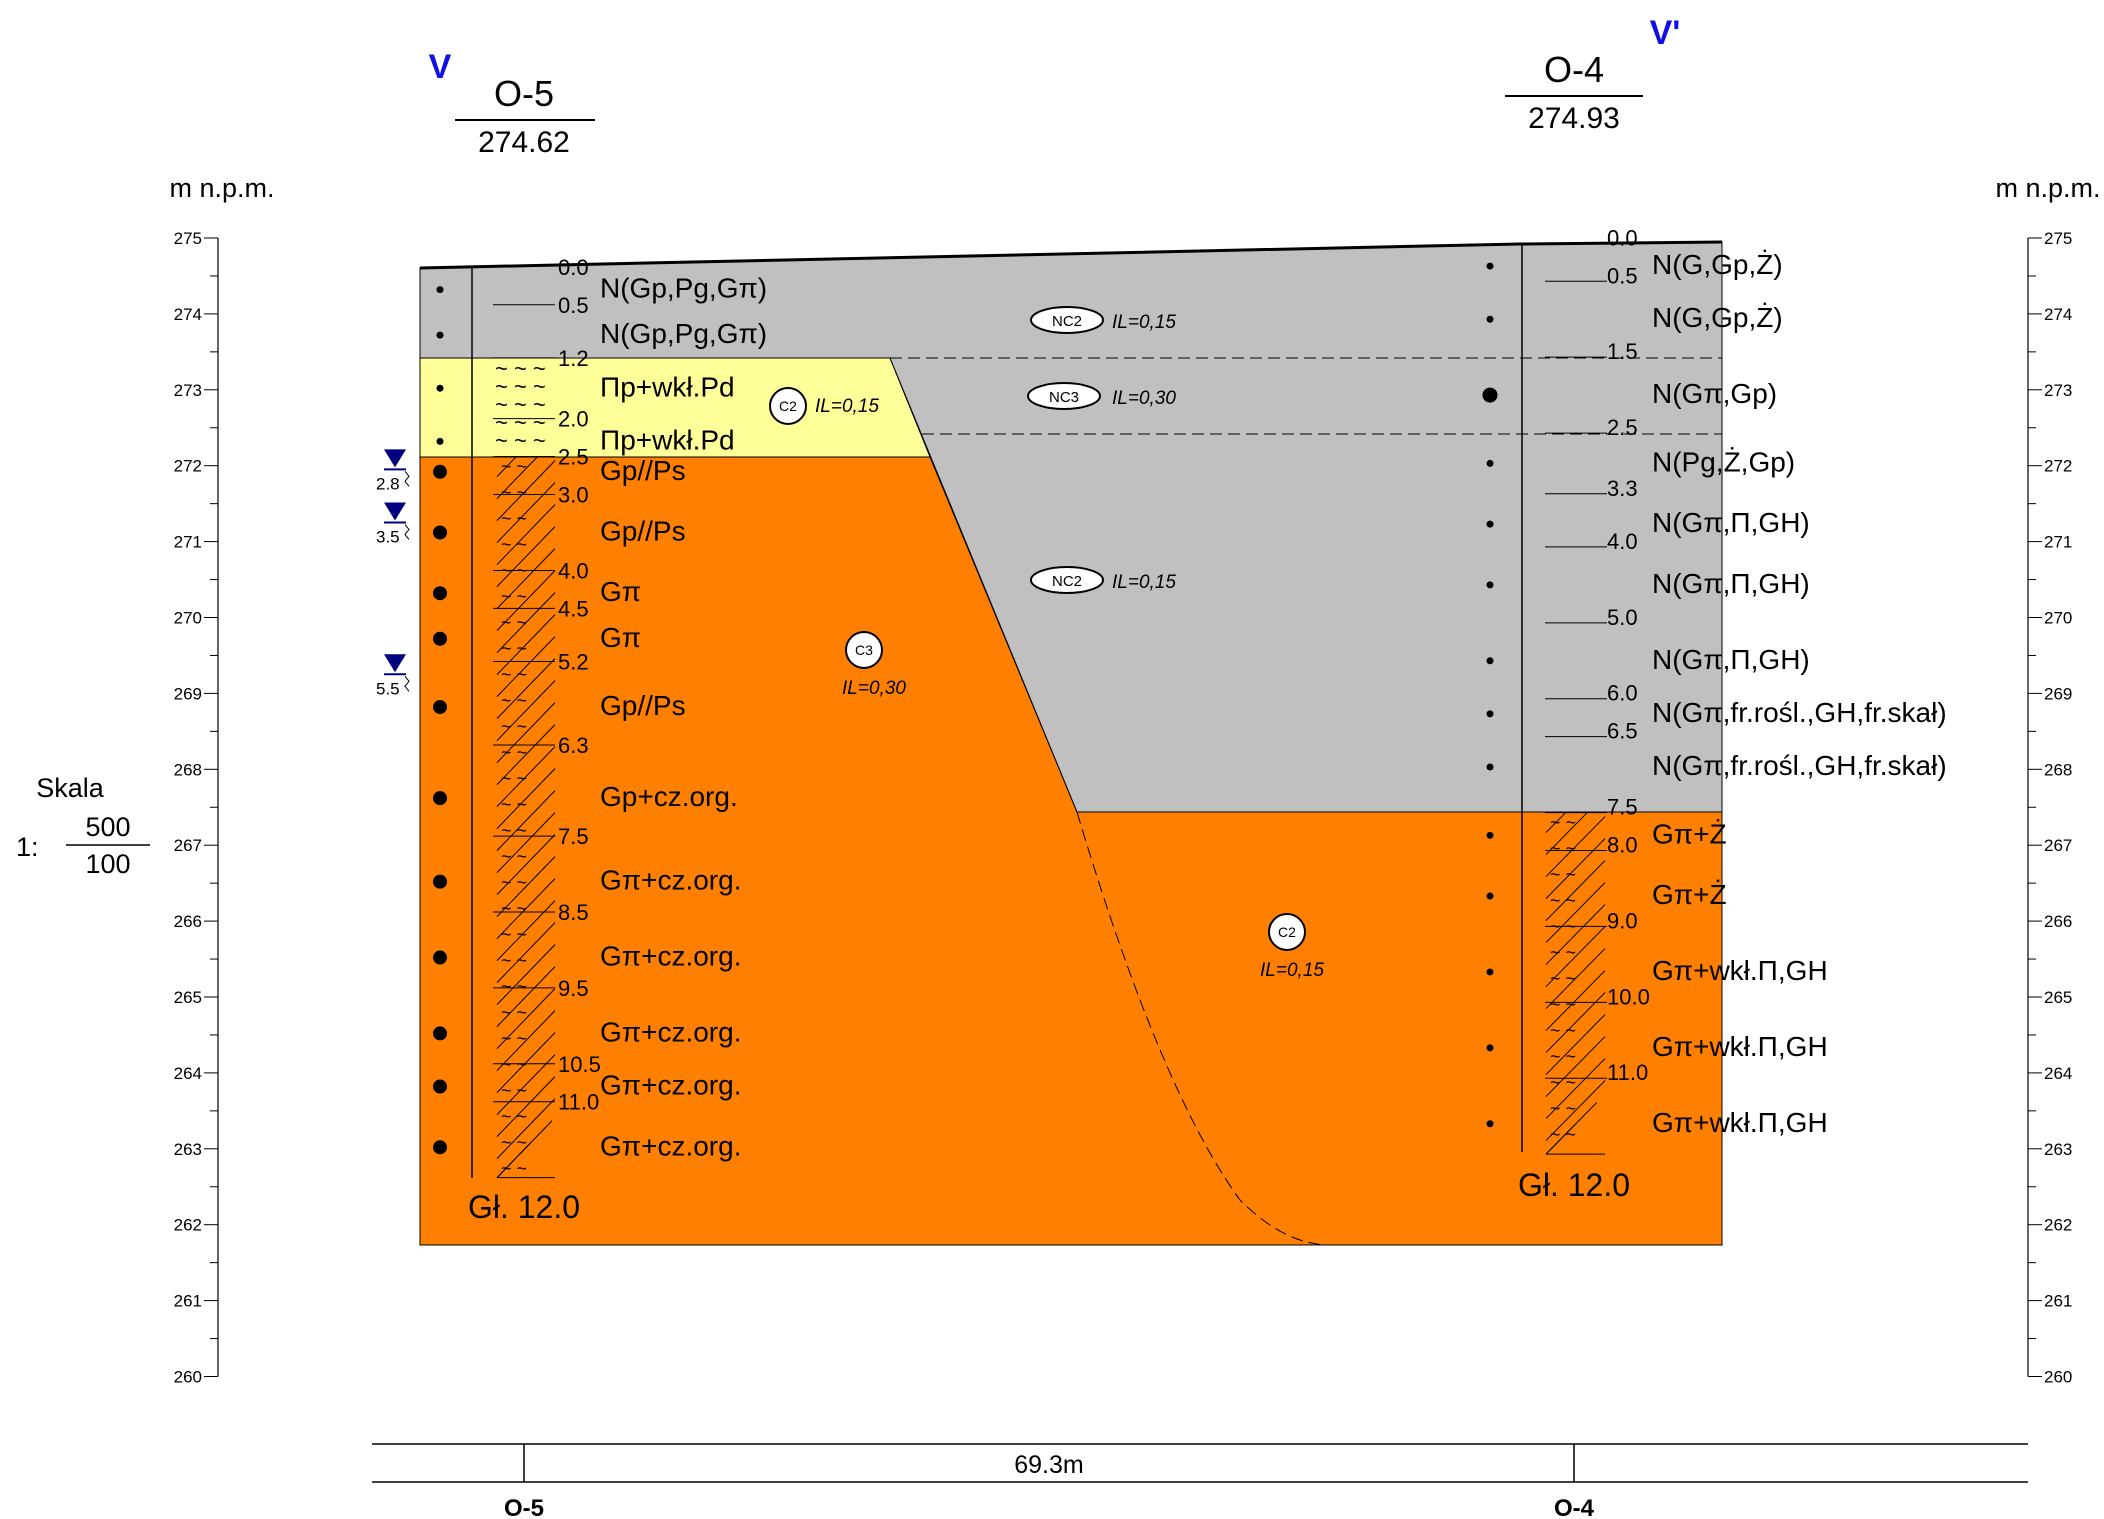 The width and height of the screenshot is (2104, 1519). What do you see at coordinates (188, 845) in the screenshot?
I see `axis-tick-label: 267` at bounding box center [188, 845].